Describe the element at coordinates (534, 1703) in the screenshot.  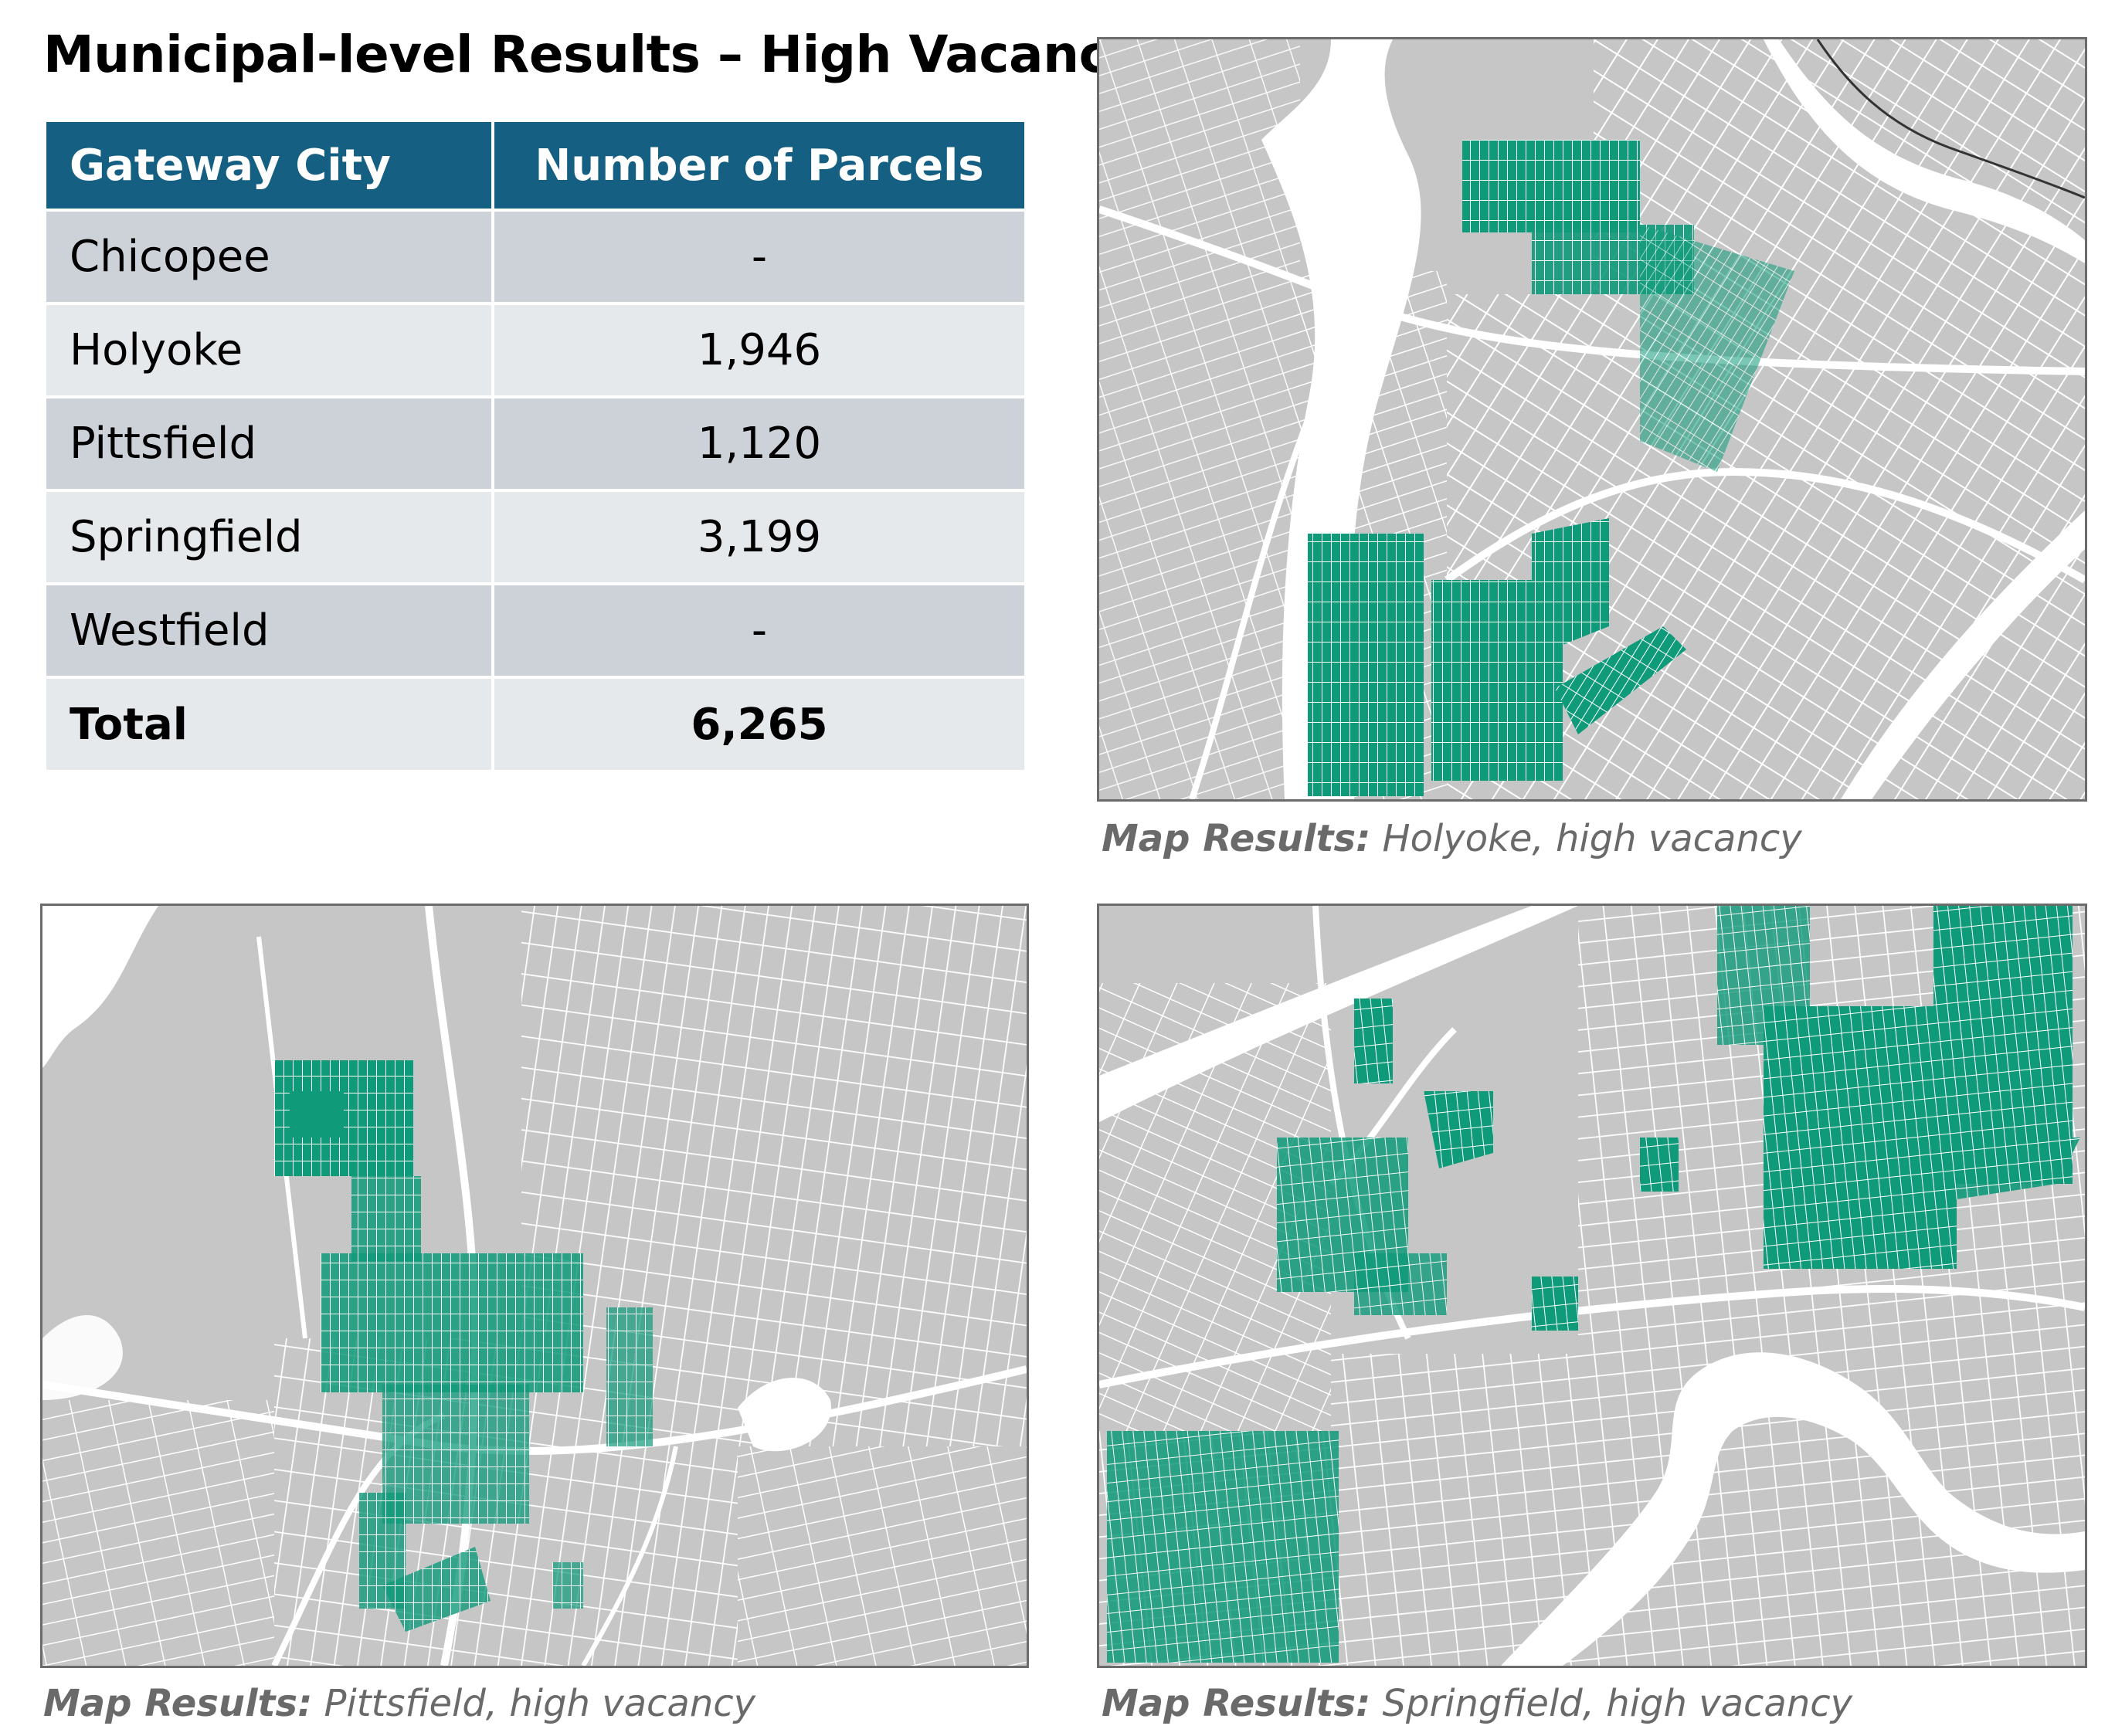
I see `caption-text: Pittsfield, high vacancy` at that location.